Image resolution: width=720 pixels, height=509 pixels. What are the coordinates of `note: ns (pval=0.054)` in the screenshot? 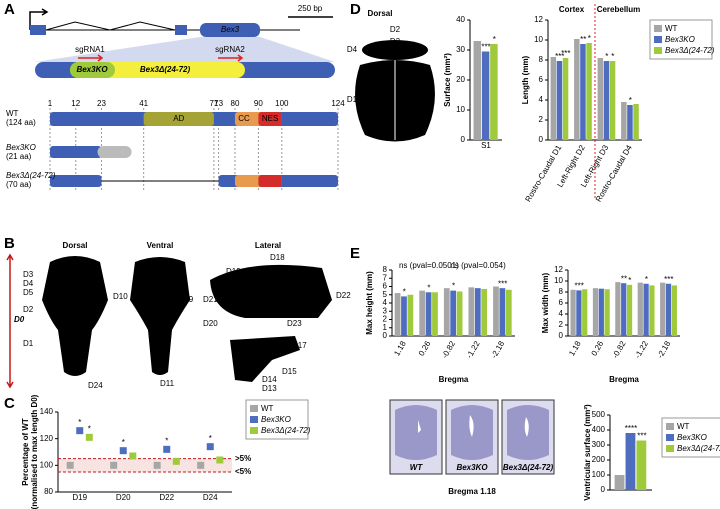 It's located at (478, 265).